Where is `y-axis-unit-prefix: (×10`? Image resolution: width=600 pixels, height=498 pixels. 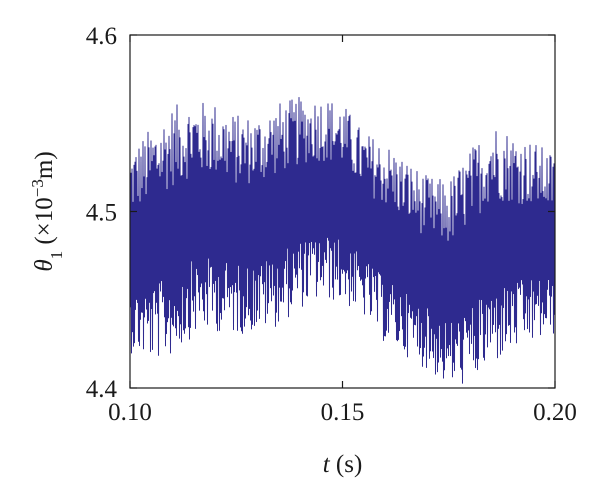
y-axis-unit-prefix: (×10 is located at coordinates (44, 224).